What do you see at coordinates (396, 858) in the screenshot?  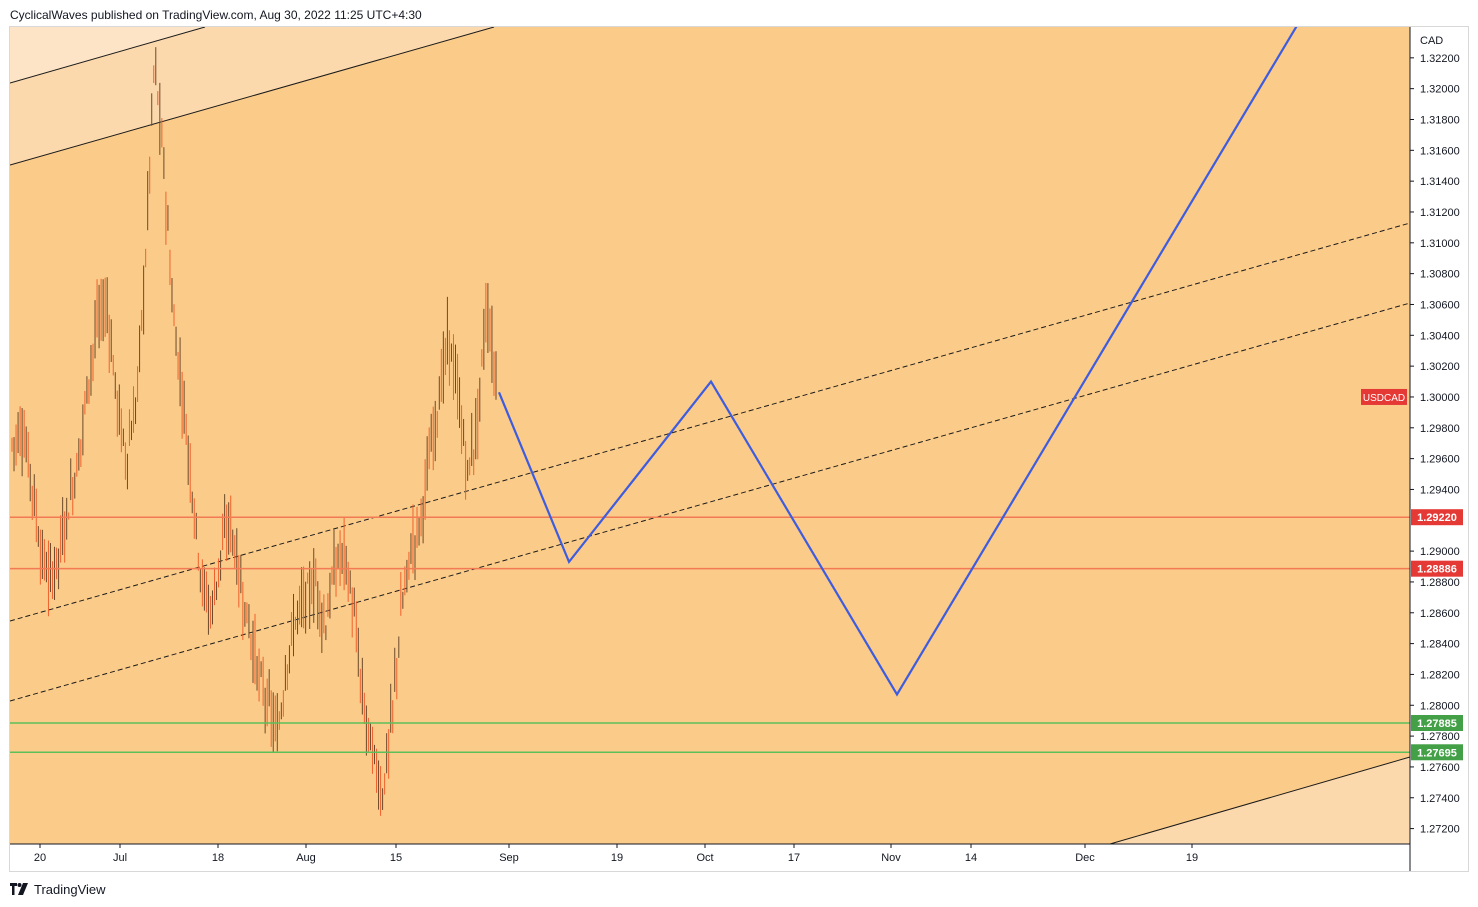 I see `time-tick-label: 15` at bounding box center [396, 858].